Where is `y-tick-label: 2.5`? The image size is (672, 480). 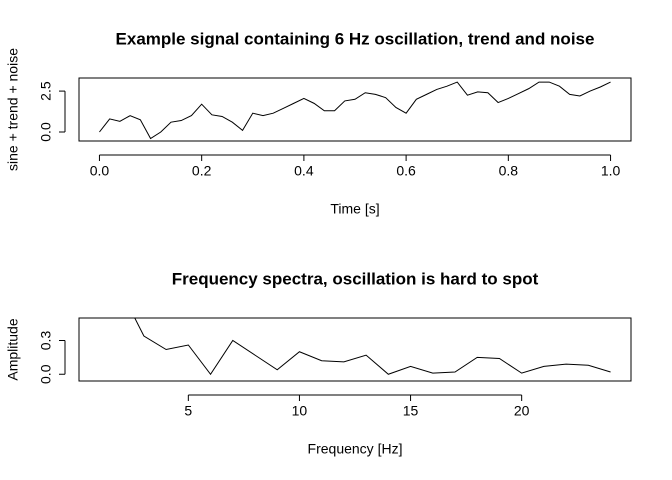 y-tick-label: 2.5 is located at coordinates (46, 91).